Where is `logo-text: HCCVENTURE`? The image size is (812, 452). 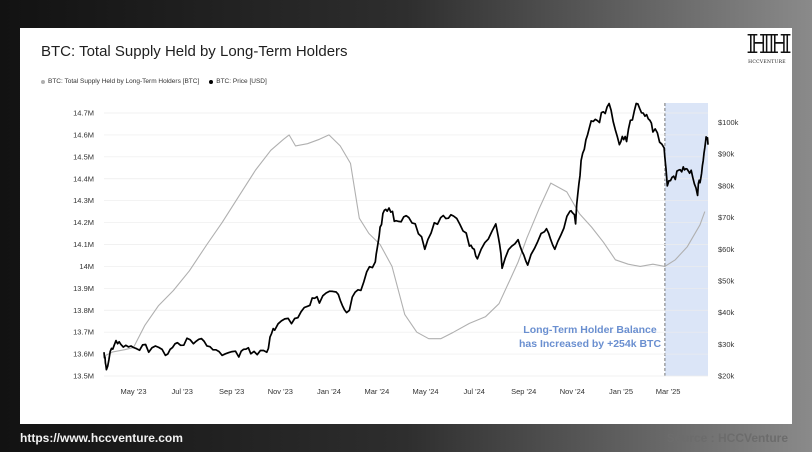
logo-text: HCCVENTURE is located at coordinates (767, 62).